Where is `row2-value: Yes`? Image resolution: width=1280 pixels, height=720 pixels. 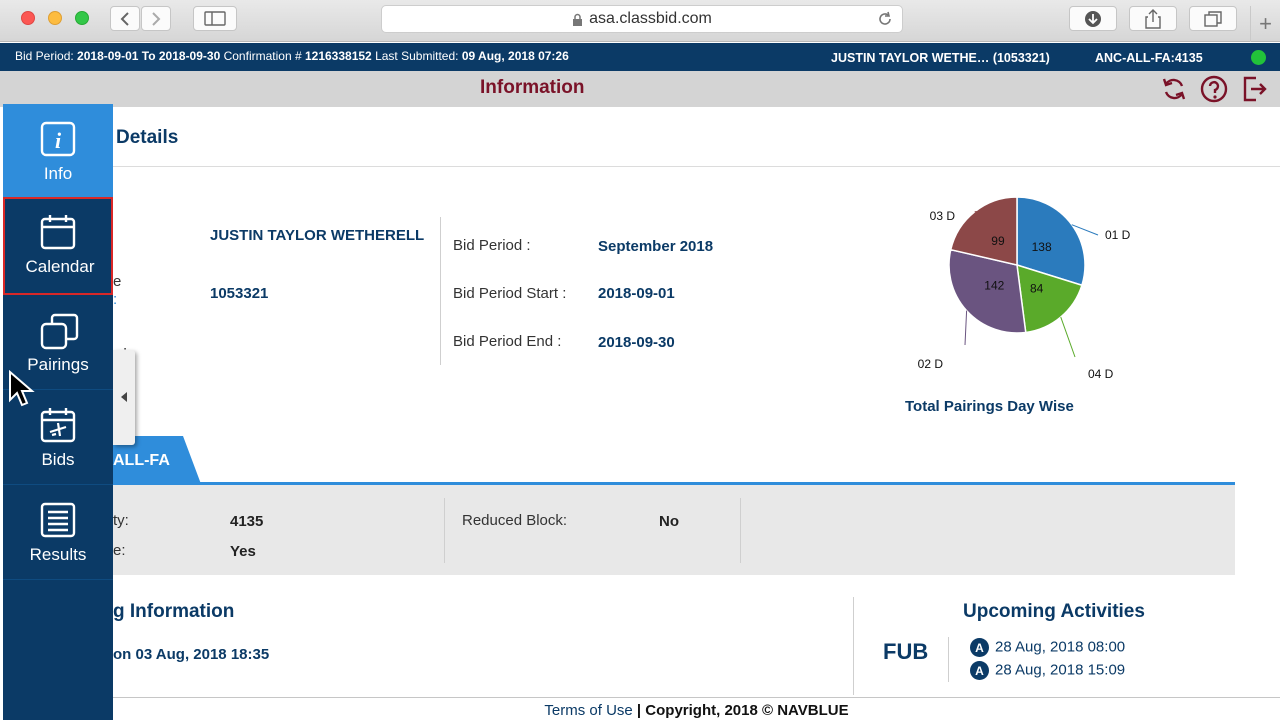
row2-value: Yes is located at coordinates (243, 551).